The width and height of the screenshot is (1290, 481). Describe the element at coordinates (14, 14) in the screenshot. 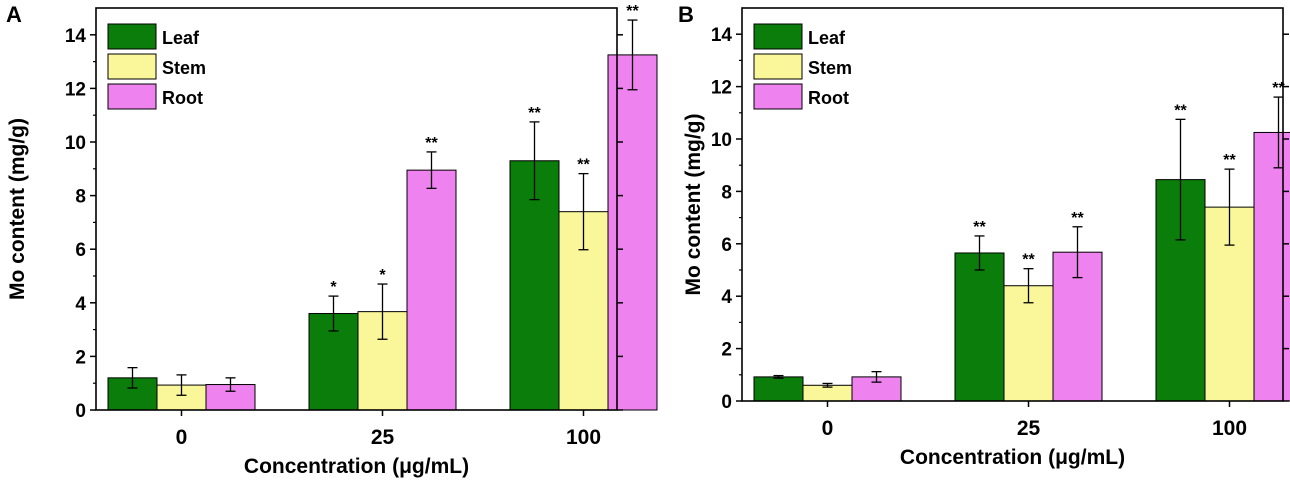

I see `panel-label: A` at that location.